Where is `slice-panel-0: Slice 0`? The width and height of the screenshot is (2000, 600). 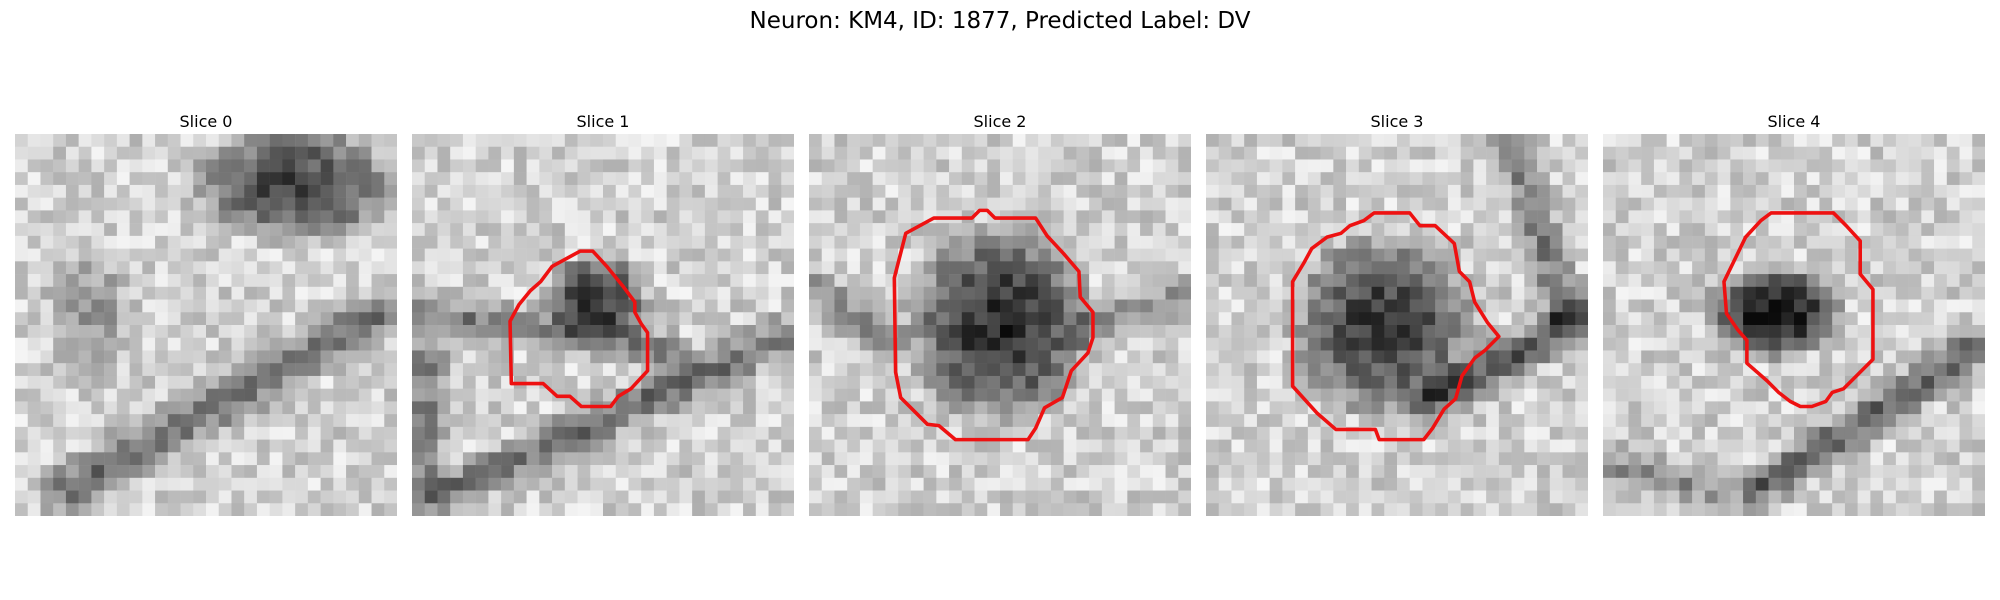
slice-panel-0: Slice 0 is located at coordinates (206, 313).